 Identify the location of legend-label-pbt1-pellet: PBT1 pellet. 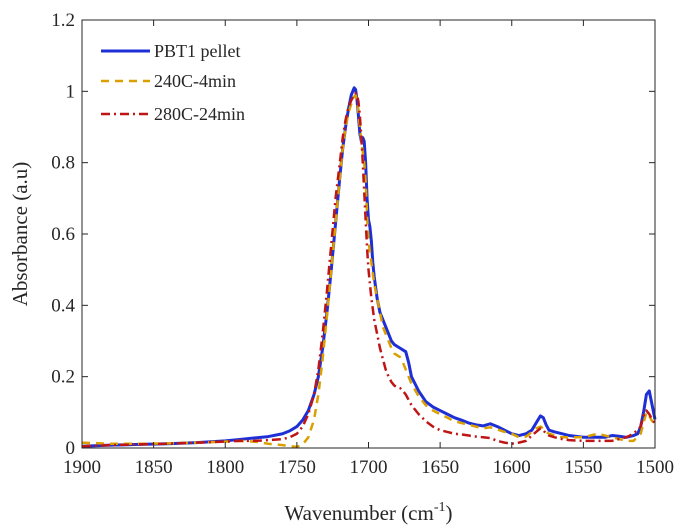
(197, 51).